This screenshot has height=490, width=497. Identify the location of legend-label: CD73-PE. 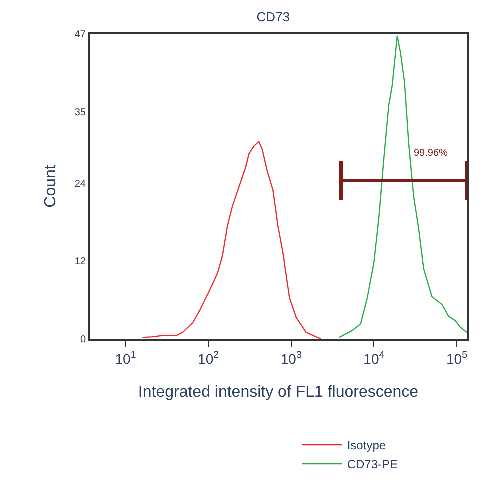
(372, 465).